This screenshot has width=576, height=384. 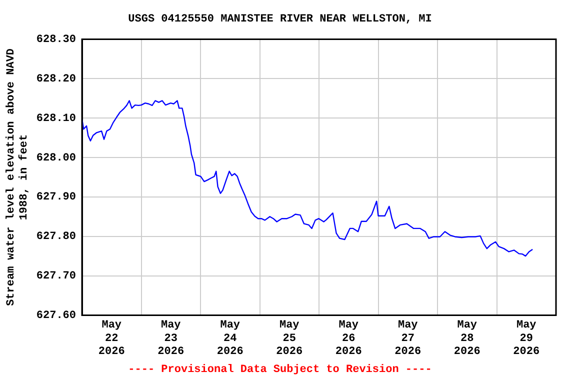 I want to click on x-tick-label: May 27 2026, so click(x=408, y=339).